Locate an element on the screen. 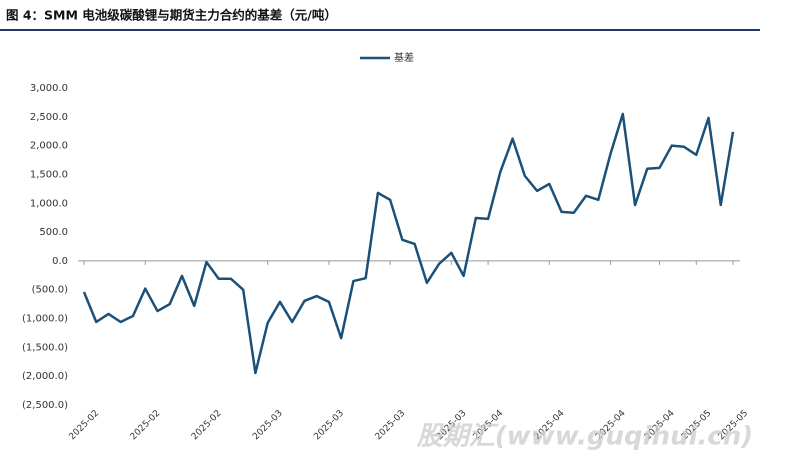 This screenshot has width=793, height=467. y-tick-label: (1,500.0) is located at coordinates (45, 347).